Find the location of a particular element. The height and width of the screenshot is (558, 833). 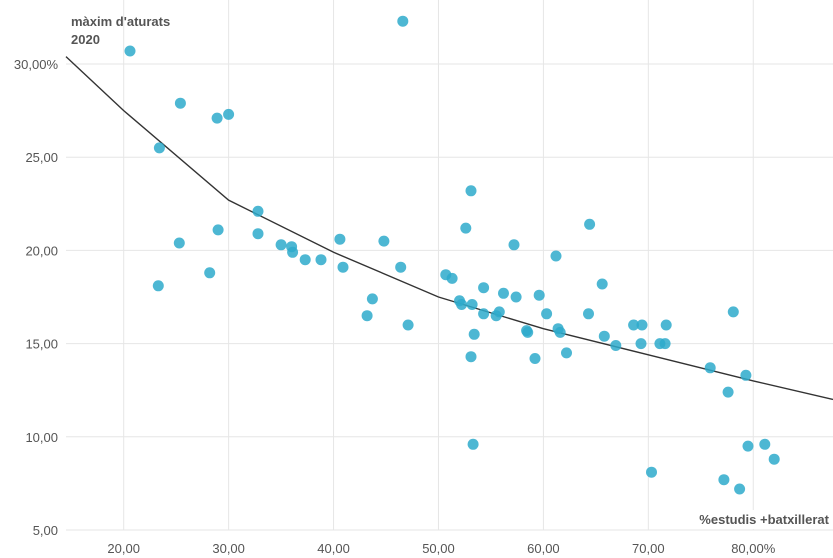

x-tick-label: 20,00 is located at coordinates (123, 548).